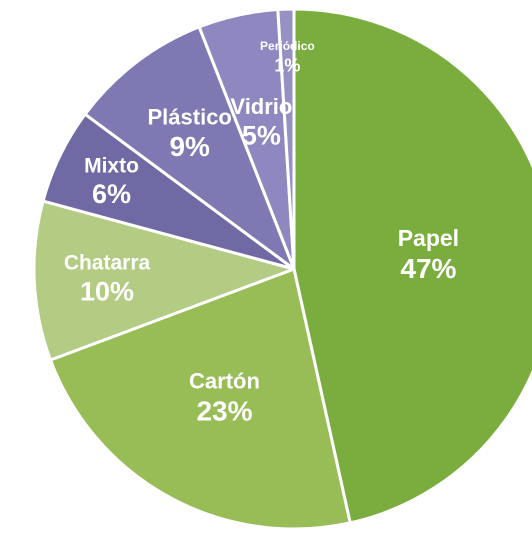 This screenshot has height=536, width=532. What do you see at coordinates (428, 268) in the screenshot?
I see `slice-value-papel: 47%` at bounding box center [428, 268].